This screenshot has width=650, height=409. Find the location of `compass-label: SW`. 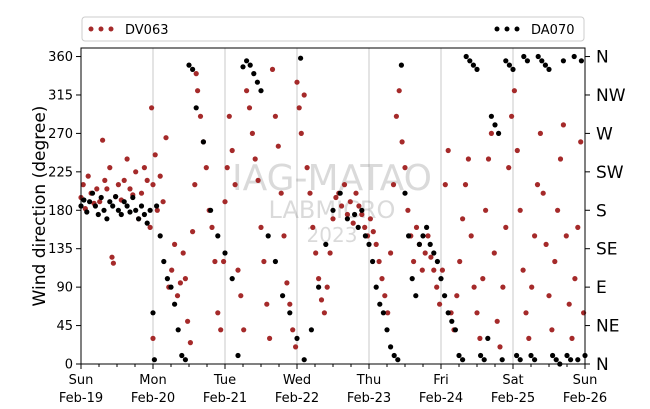

compass-label: SW is located at coordinates (610, 173).